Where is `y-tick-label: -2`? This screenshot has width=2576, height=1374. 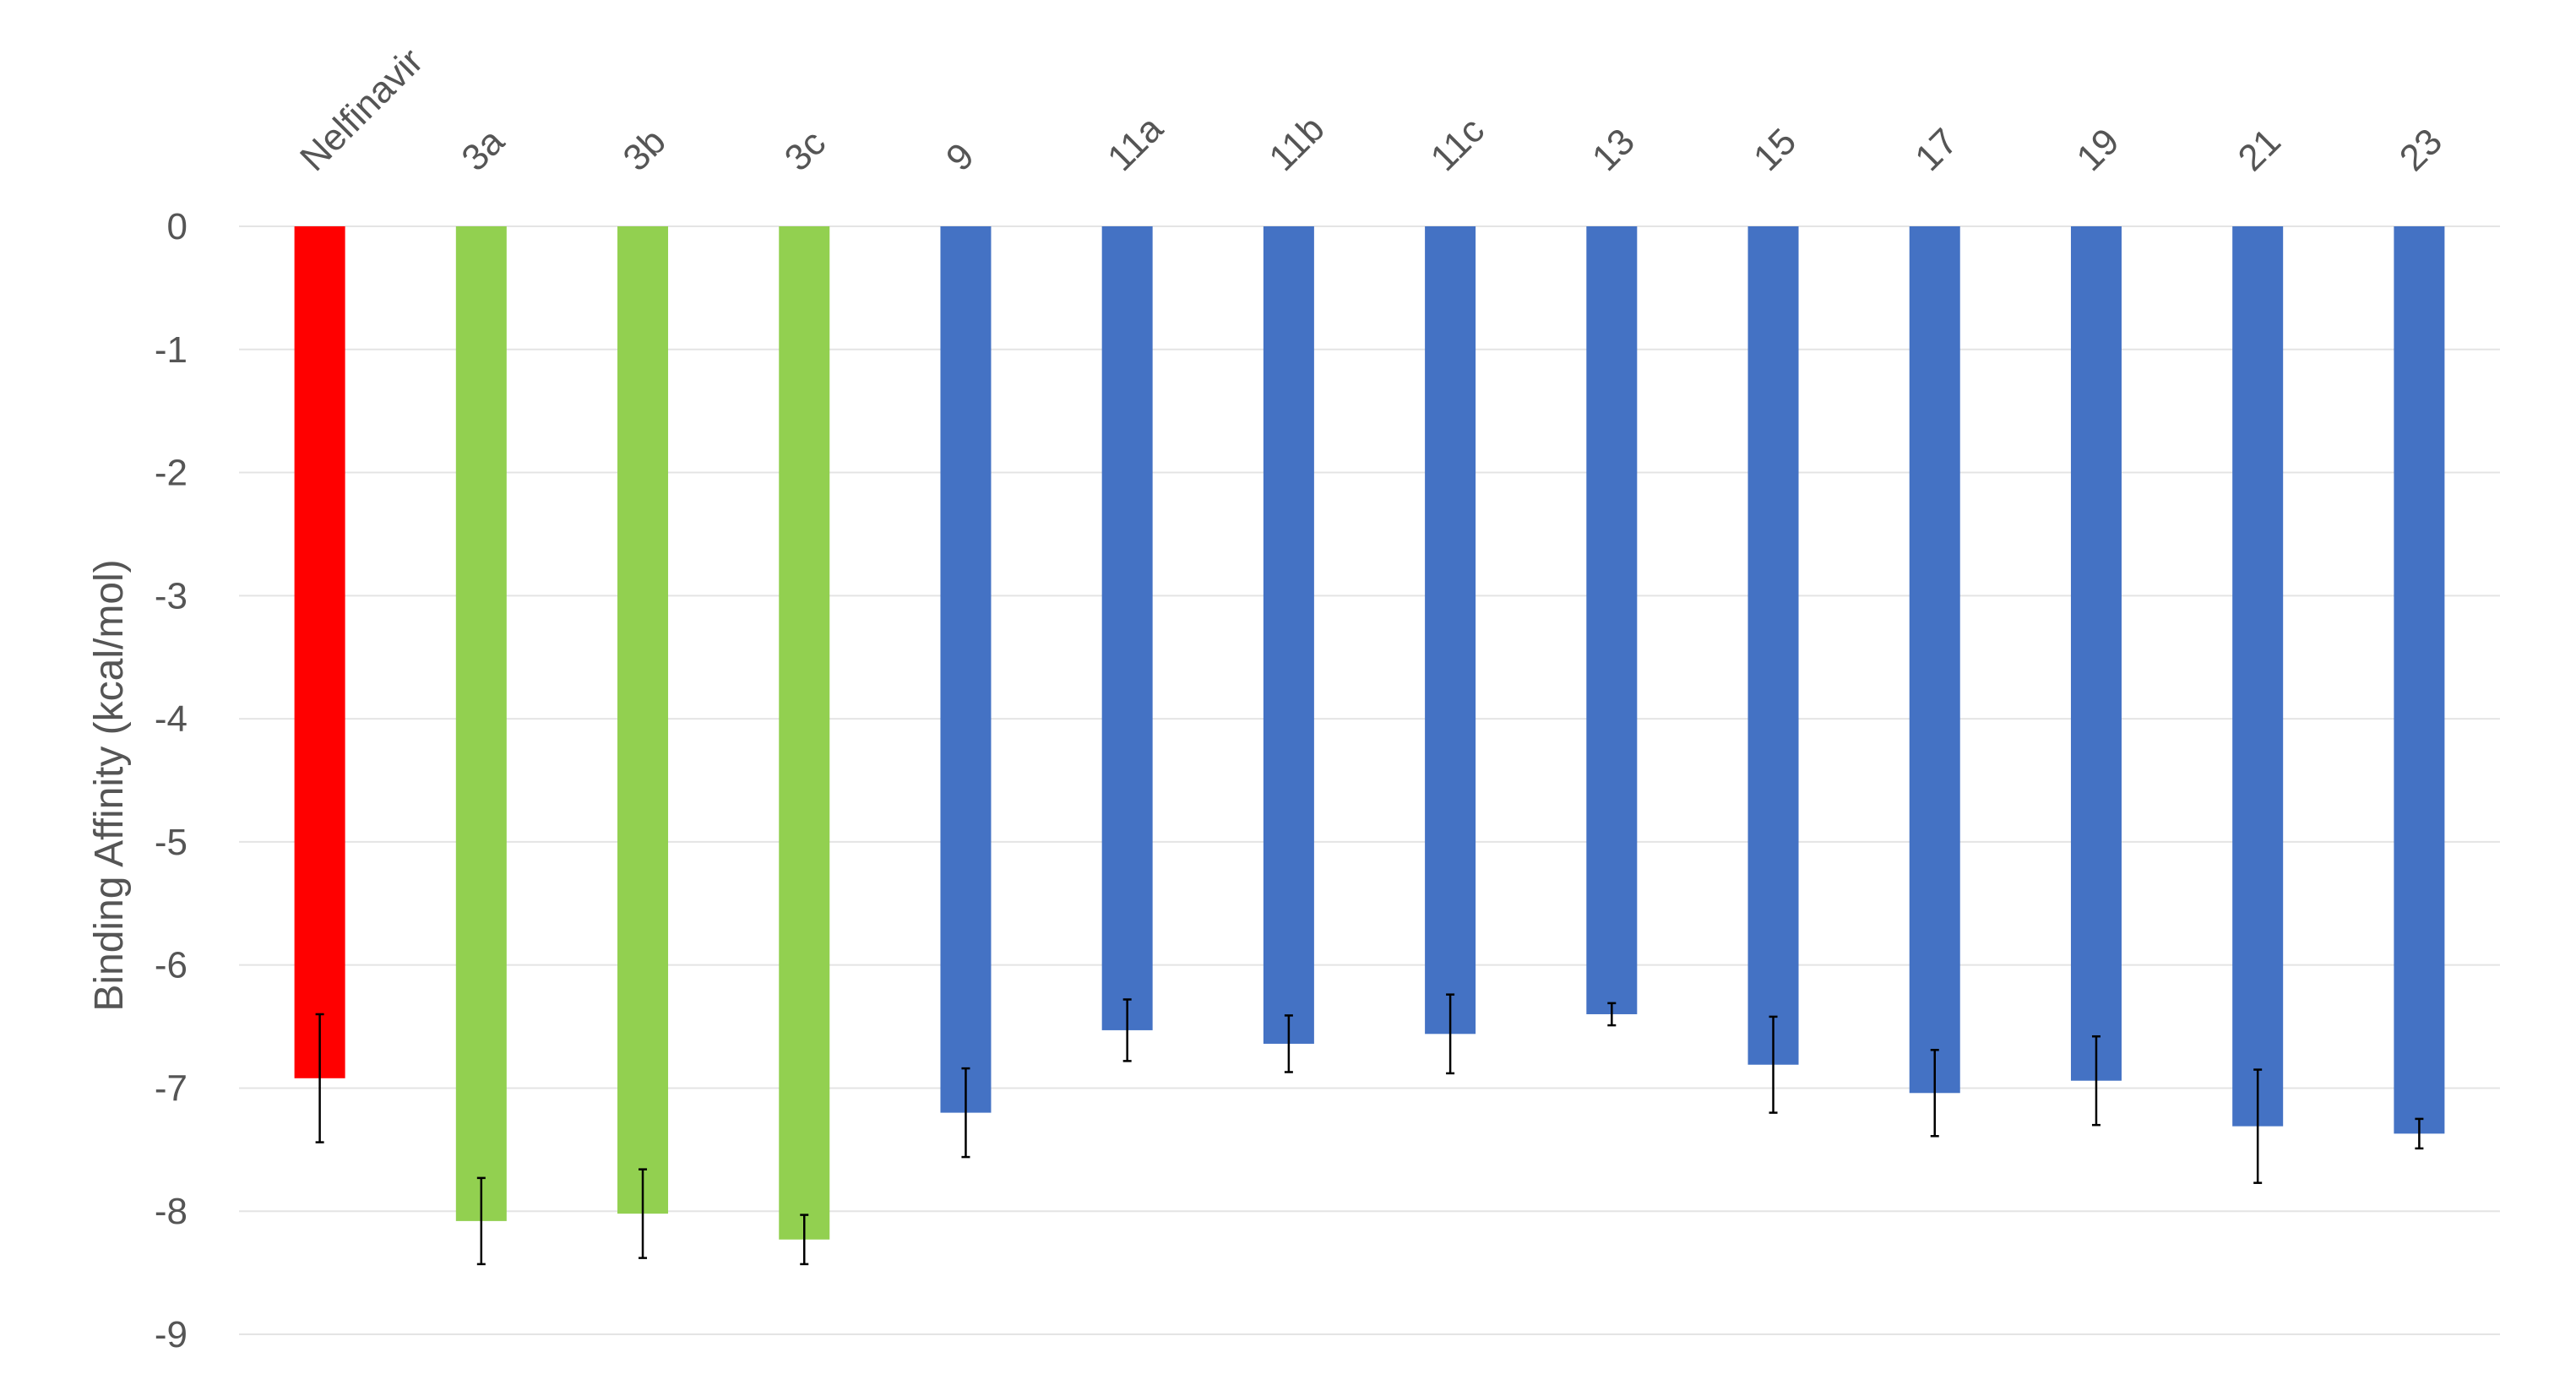
y-tick-label: -2 is located at coordinates (171, 473).